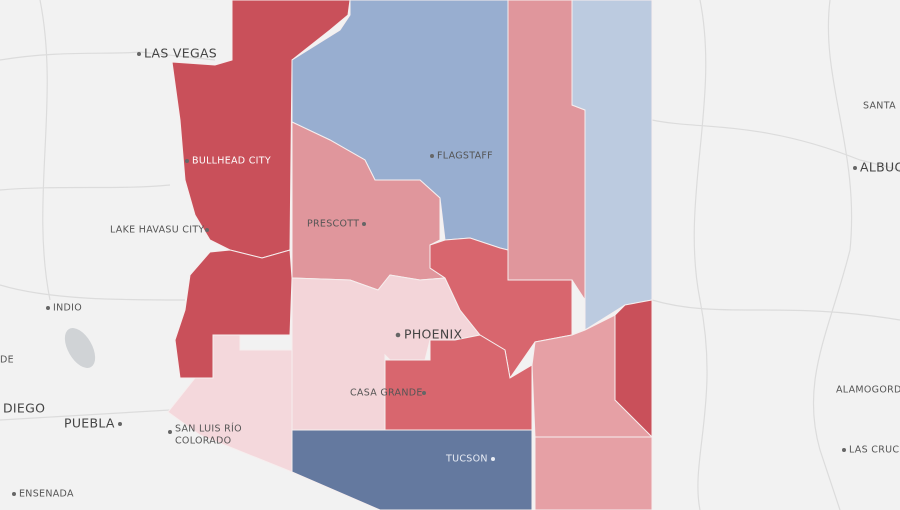 The height and width of the screenshot is (510, 900). Describe the element at coordinates (89, 423) in the screenshot. I see `city-label: PUEBLA` at that location.